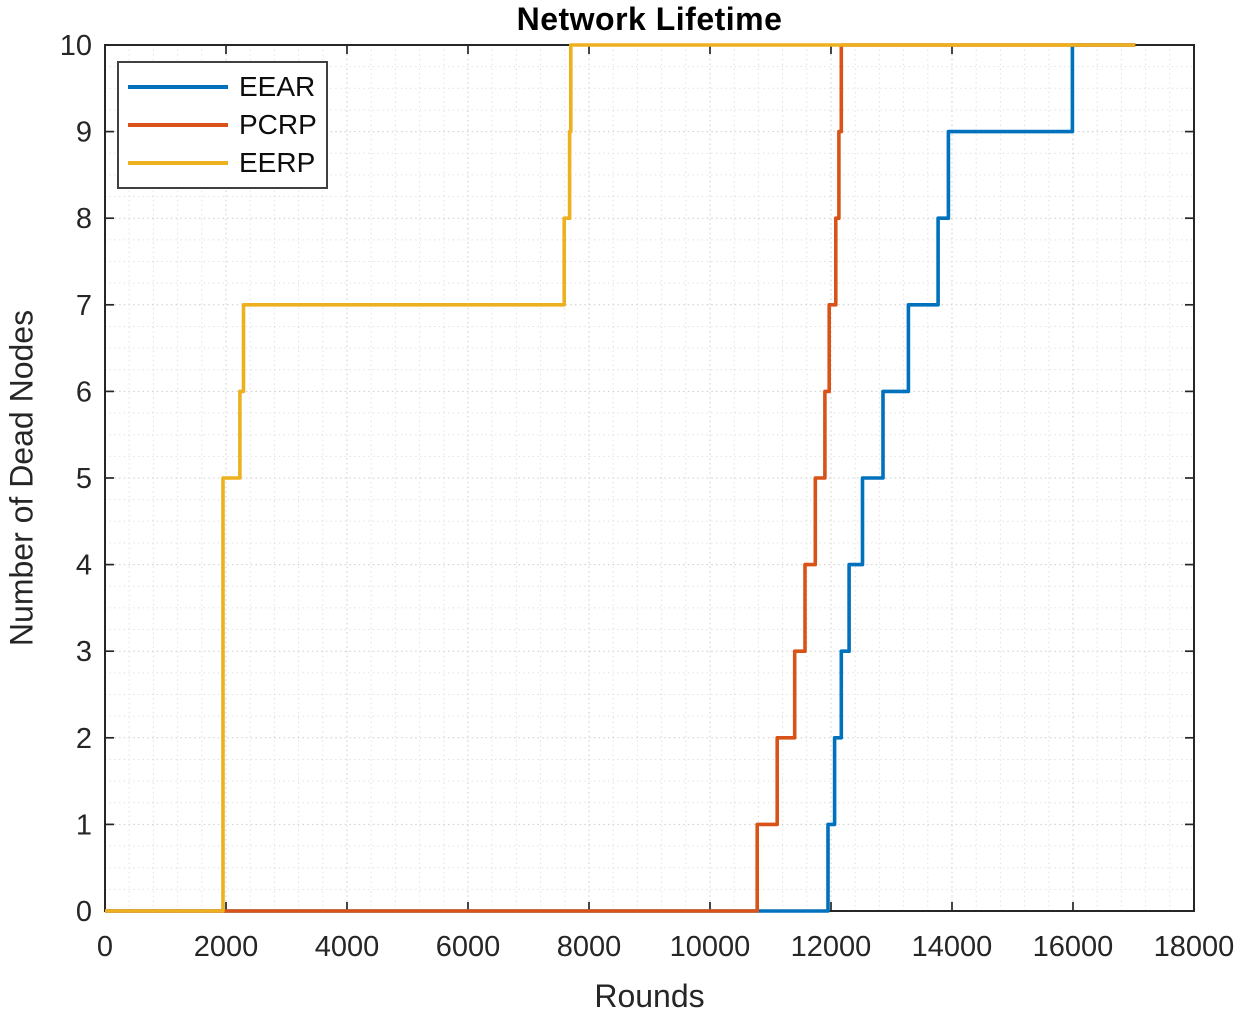 The height and width of the screenshot is (1023, 1250). I want to click on y-tick-label: 4, so click(84, 566).